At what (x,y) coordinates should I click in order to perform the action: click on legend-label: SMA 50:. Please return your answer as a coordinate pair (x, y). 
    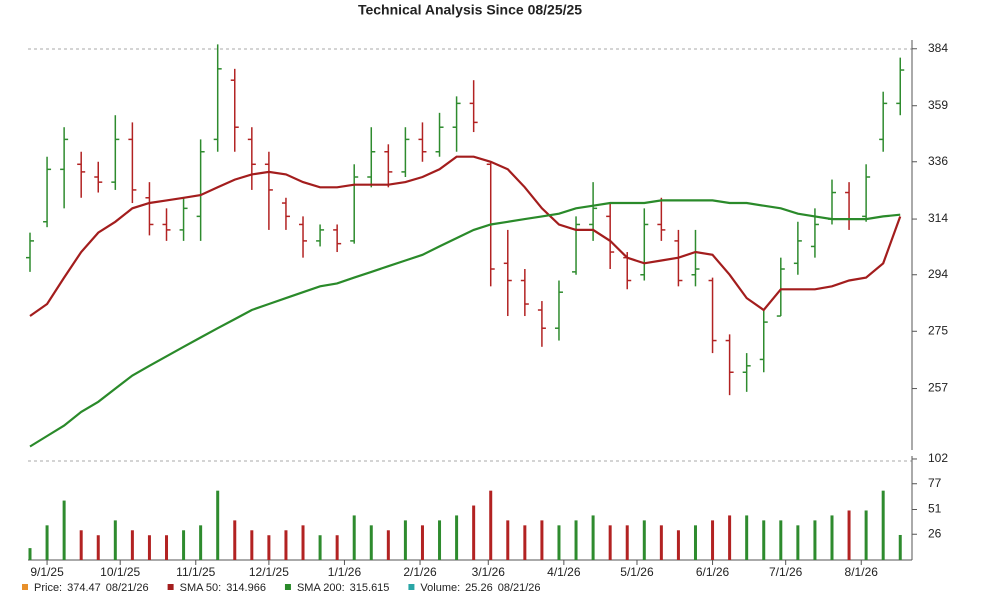
    Looking at the image, I should click on (201, 588).